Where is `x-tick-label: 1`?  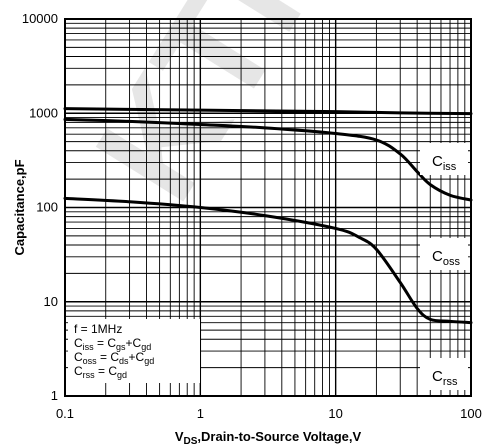
x-tick-label: 1 is located at coordinates (200, 413).